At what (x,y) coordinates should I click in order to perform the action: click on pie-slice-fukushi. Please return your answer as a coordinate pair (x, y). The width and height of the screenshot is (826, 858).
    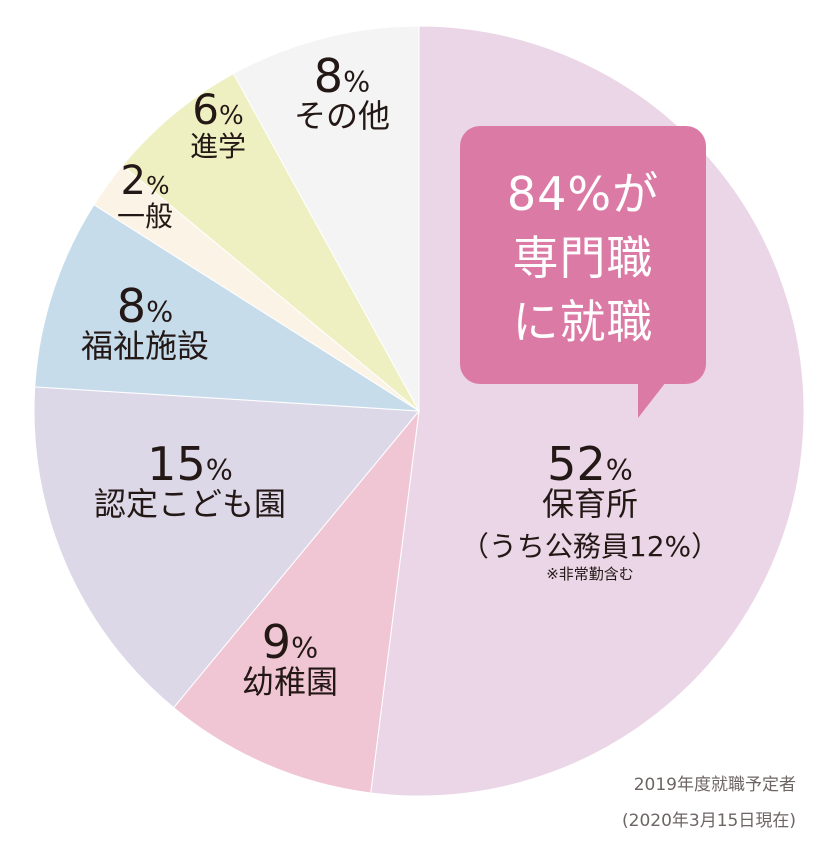
    Looking at the image, I should click on (227, 308).